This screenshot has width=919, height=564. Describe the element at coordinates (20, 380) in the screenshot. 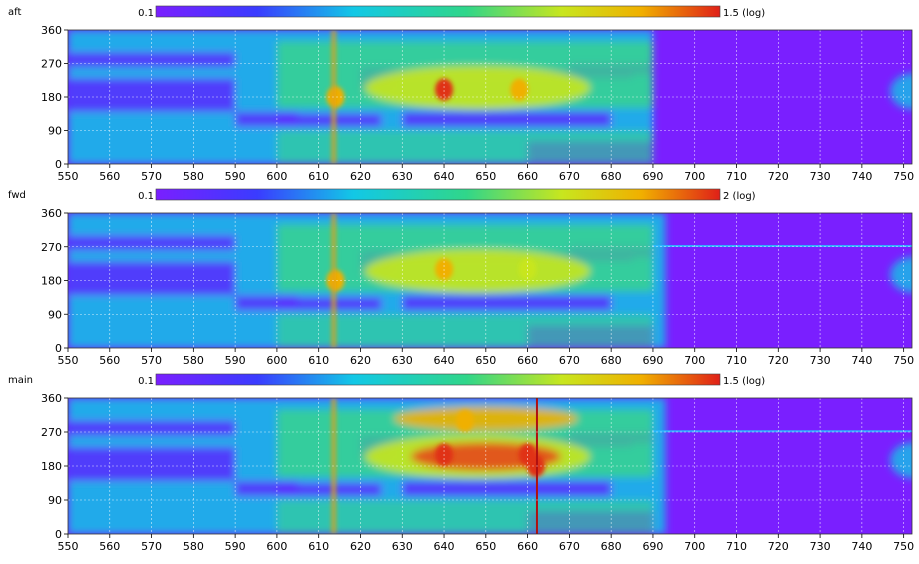

I see `panel-label: main` at that location.